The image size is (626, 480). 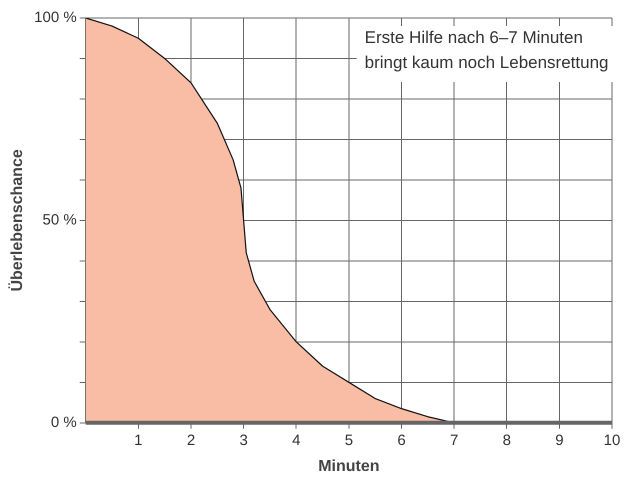 What do you see at coordinates (55, 17) in the screenshot?
I see `y-tick-label: 100 %` at bounding box center [55, 17].